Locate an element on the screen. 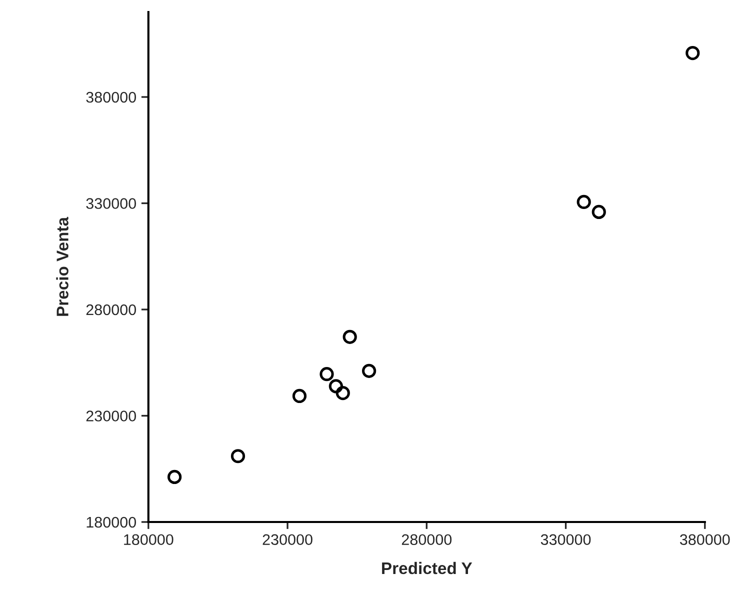 This screenshot has width=742, height=600. x-tick-label: 230000 is located at coordinates (287, 540).